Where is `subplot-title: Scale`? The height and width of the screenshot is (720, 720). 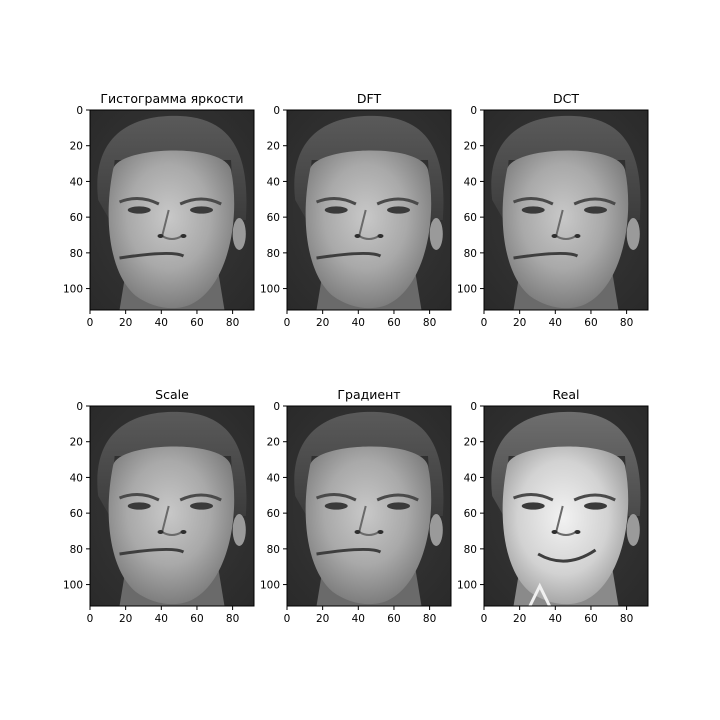
subplot-title: Scale is located at coordinates (172, 394).